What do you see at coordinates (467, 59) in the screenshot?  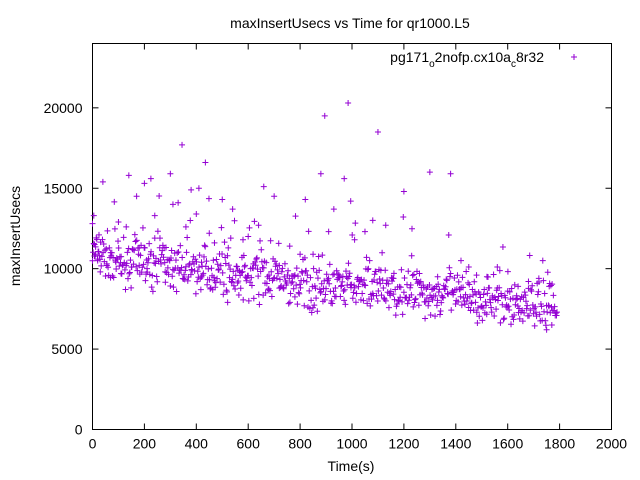 I see `legend-label: pg171o2nofp.cx10ac8r32` at bounding box center [467, 59].